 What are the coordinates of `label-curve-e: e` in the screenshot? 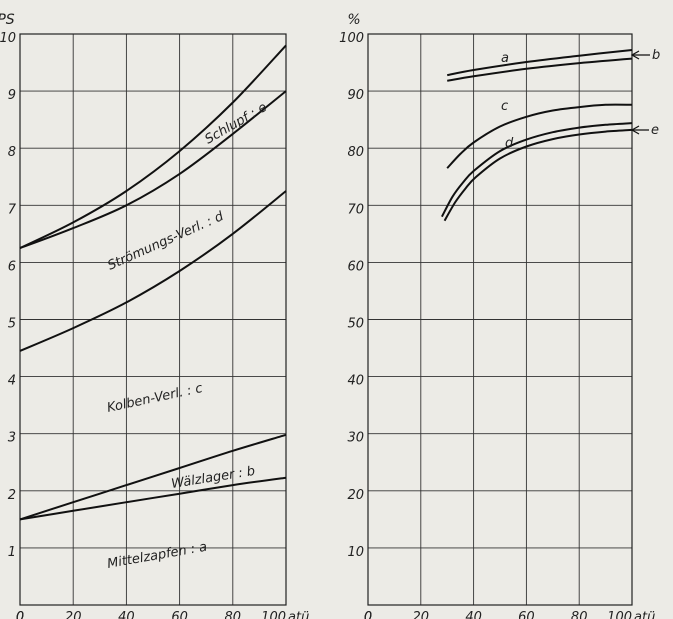 It's located at (655, 130).